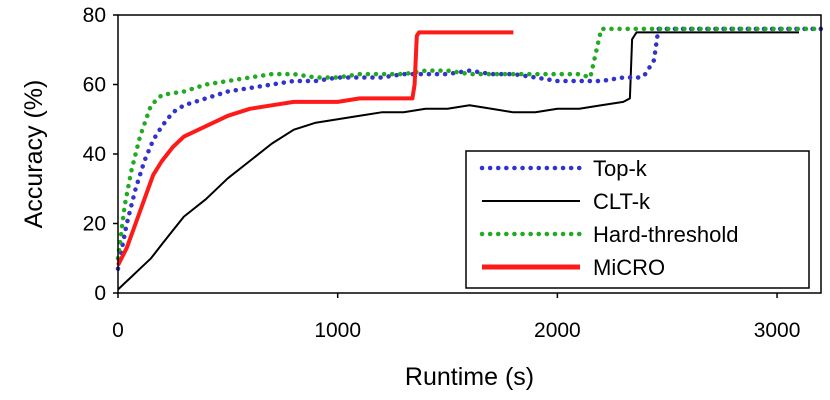 The width and height of the screenshot is (830, 400). Describe the element at coordinates (629, 267) in the screenshot. I see `legend-label: MiCRO` at that location.